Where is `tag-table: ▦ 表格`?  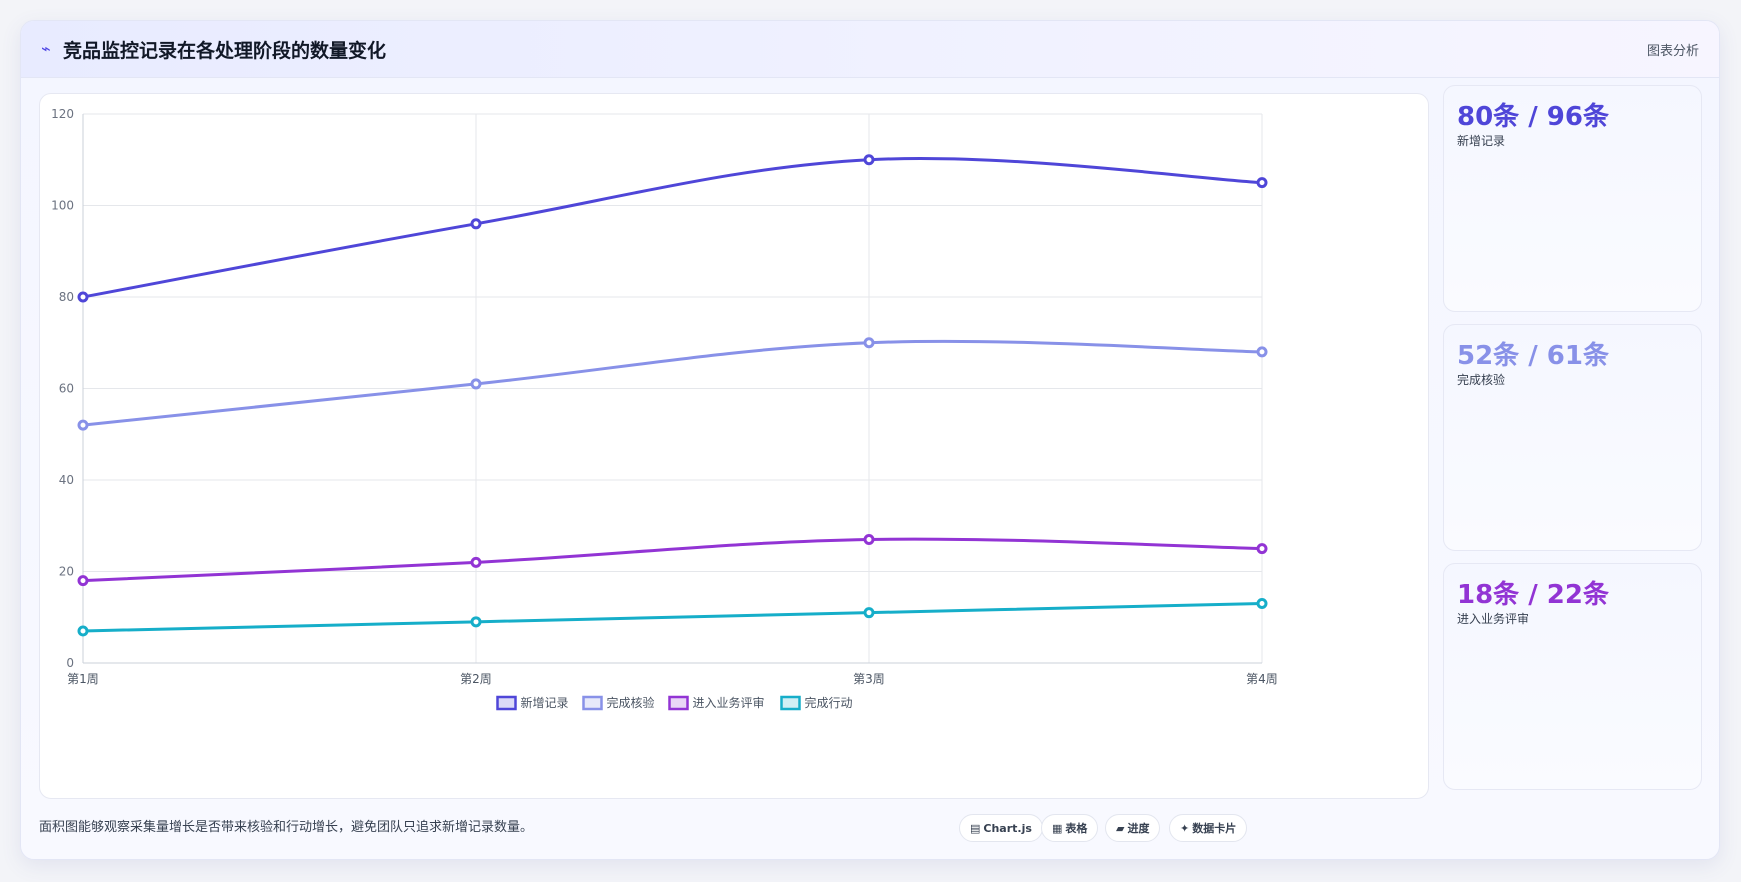
tag-table: ▦ 表格 is located at coordinates (1070, 828).